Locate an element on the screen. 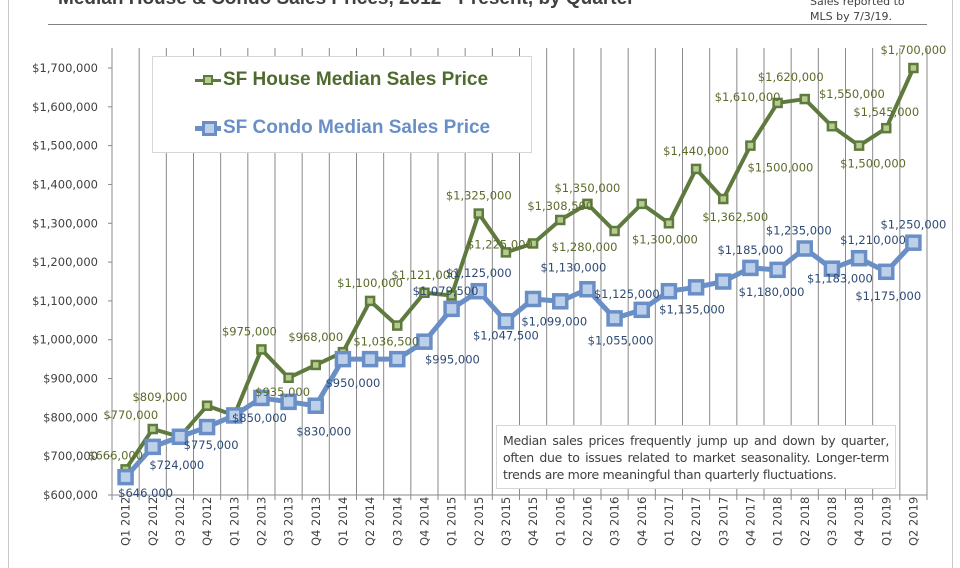 Image resolution: width=960 pixels, height=568 pixels. legend-marker-condo-icon is located at coordinates (208, 128).